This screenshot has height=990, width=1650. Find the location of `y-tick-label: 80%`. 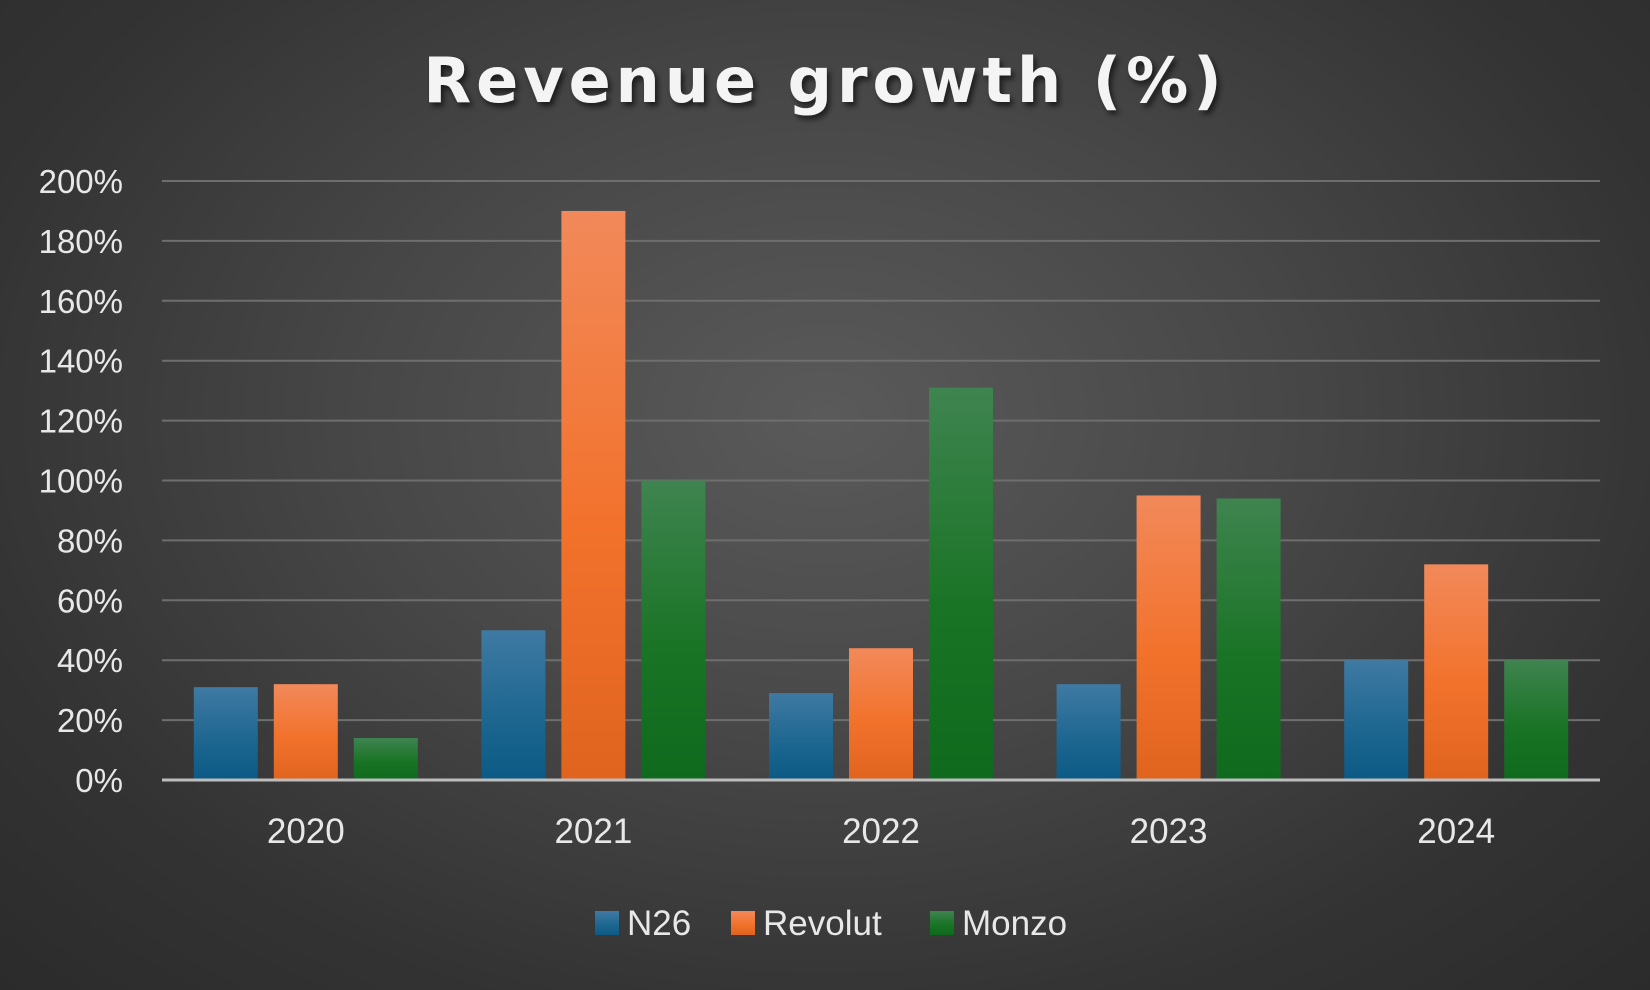

y-tick-label: 80% is located at coordinates (90, 540).